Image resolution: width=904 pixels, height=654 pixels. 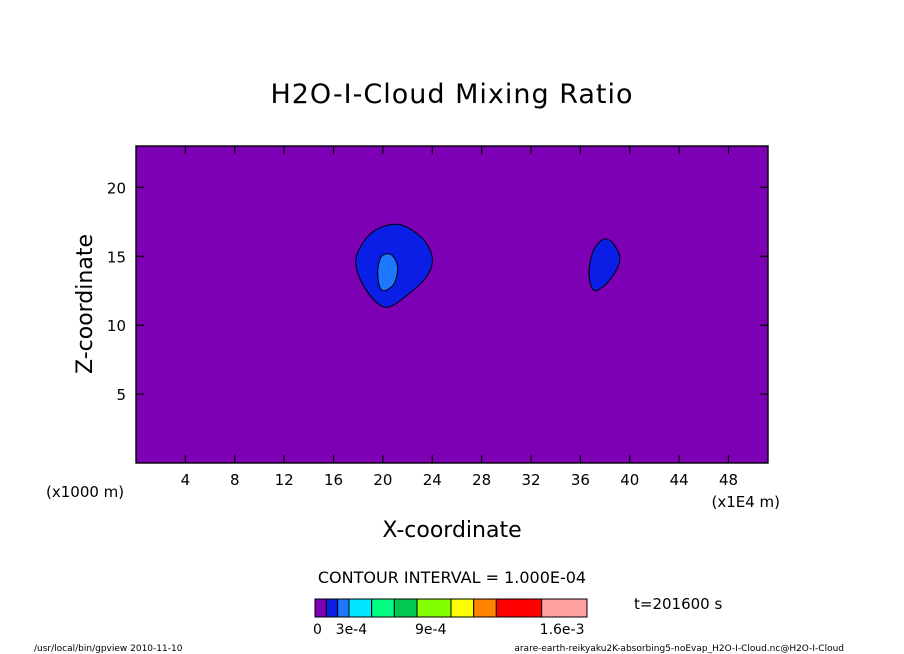 What do you see at coordinates (745, 502) in the screenshot?
I see `x-unit-right: (x1E4 m)` at bounding box center [745, 502].